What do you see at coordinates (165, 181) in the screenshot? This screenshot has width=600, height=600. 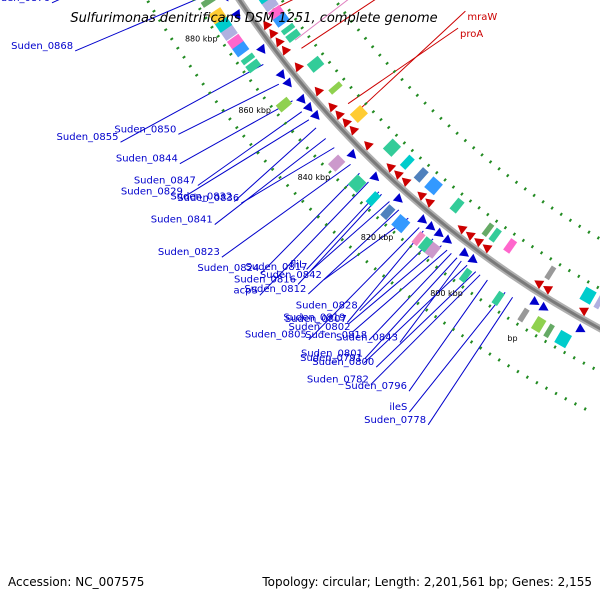 I see `plus-gene-label: Suden_0847` at bounding box center [165, 181].